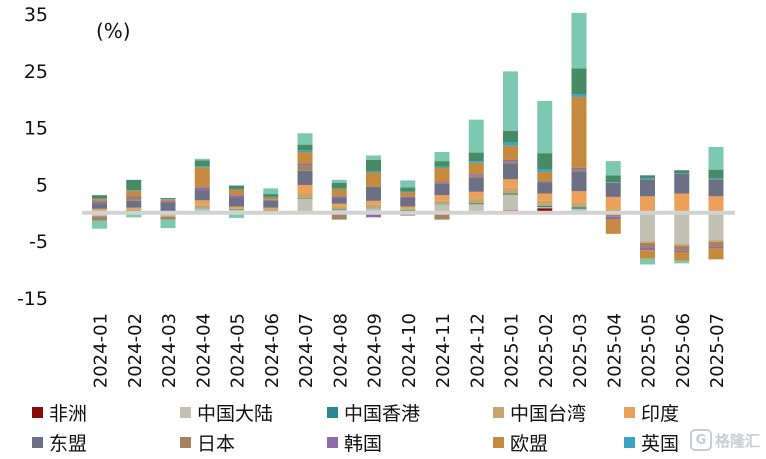 This screenshot has width=766, height=459. I want to click on y-tick-label: 5, so click(42, 185).